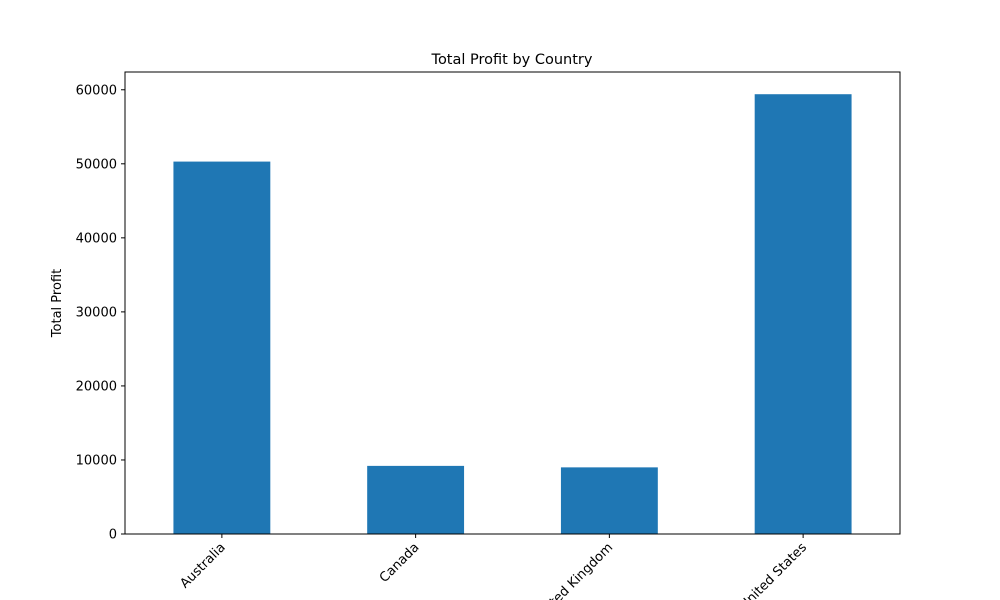  What do you see at coordinates (803, 314) in the screenshot?
I see `bar-united-states` at bounding box center [803, 314].